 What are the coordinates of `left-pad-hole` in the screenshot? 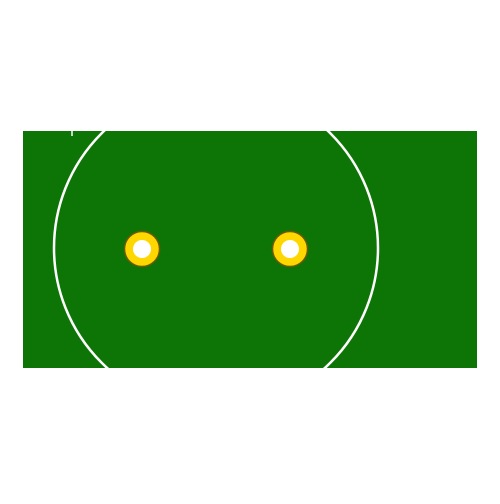 It's located at (142, 249).